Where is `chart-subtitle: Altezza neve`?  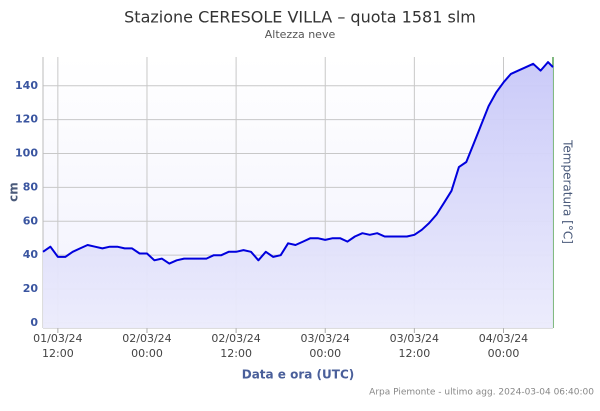
chart-subtitle: Altezza neve is located at coordinates (300, 34).